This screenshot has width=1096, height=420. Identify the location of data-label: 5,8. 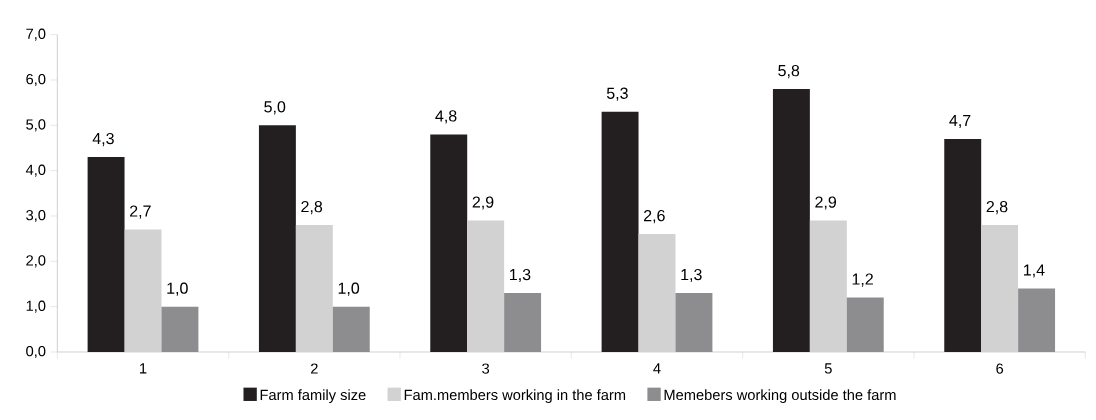
(789, 71).